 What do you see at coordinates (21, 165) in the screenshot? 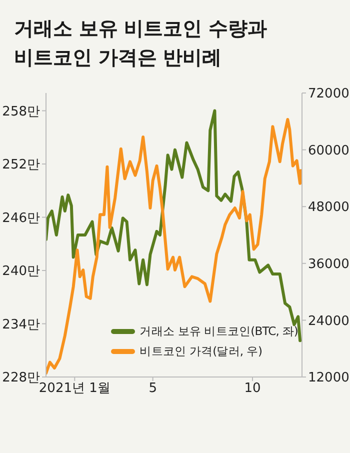
I see `y-tick-label: 252만` at bounding box center [21, 165].